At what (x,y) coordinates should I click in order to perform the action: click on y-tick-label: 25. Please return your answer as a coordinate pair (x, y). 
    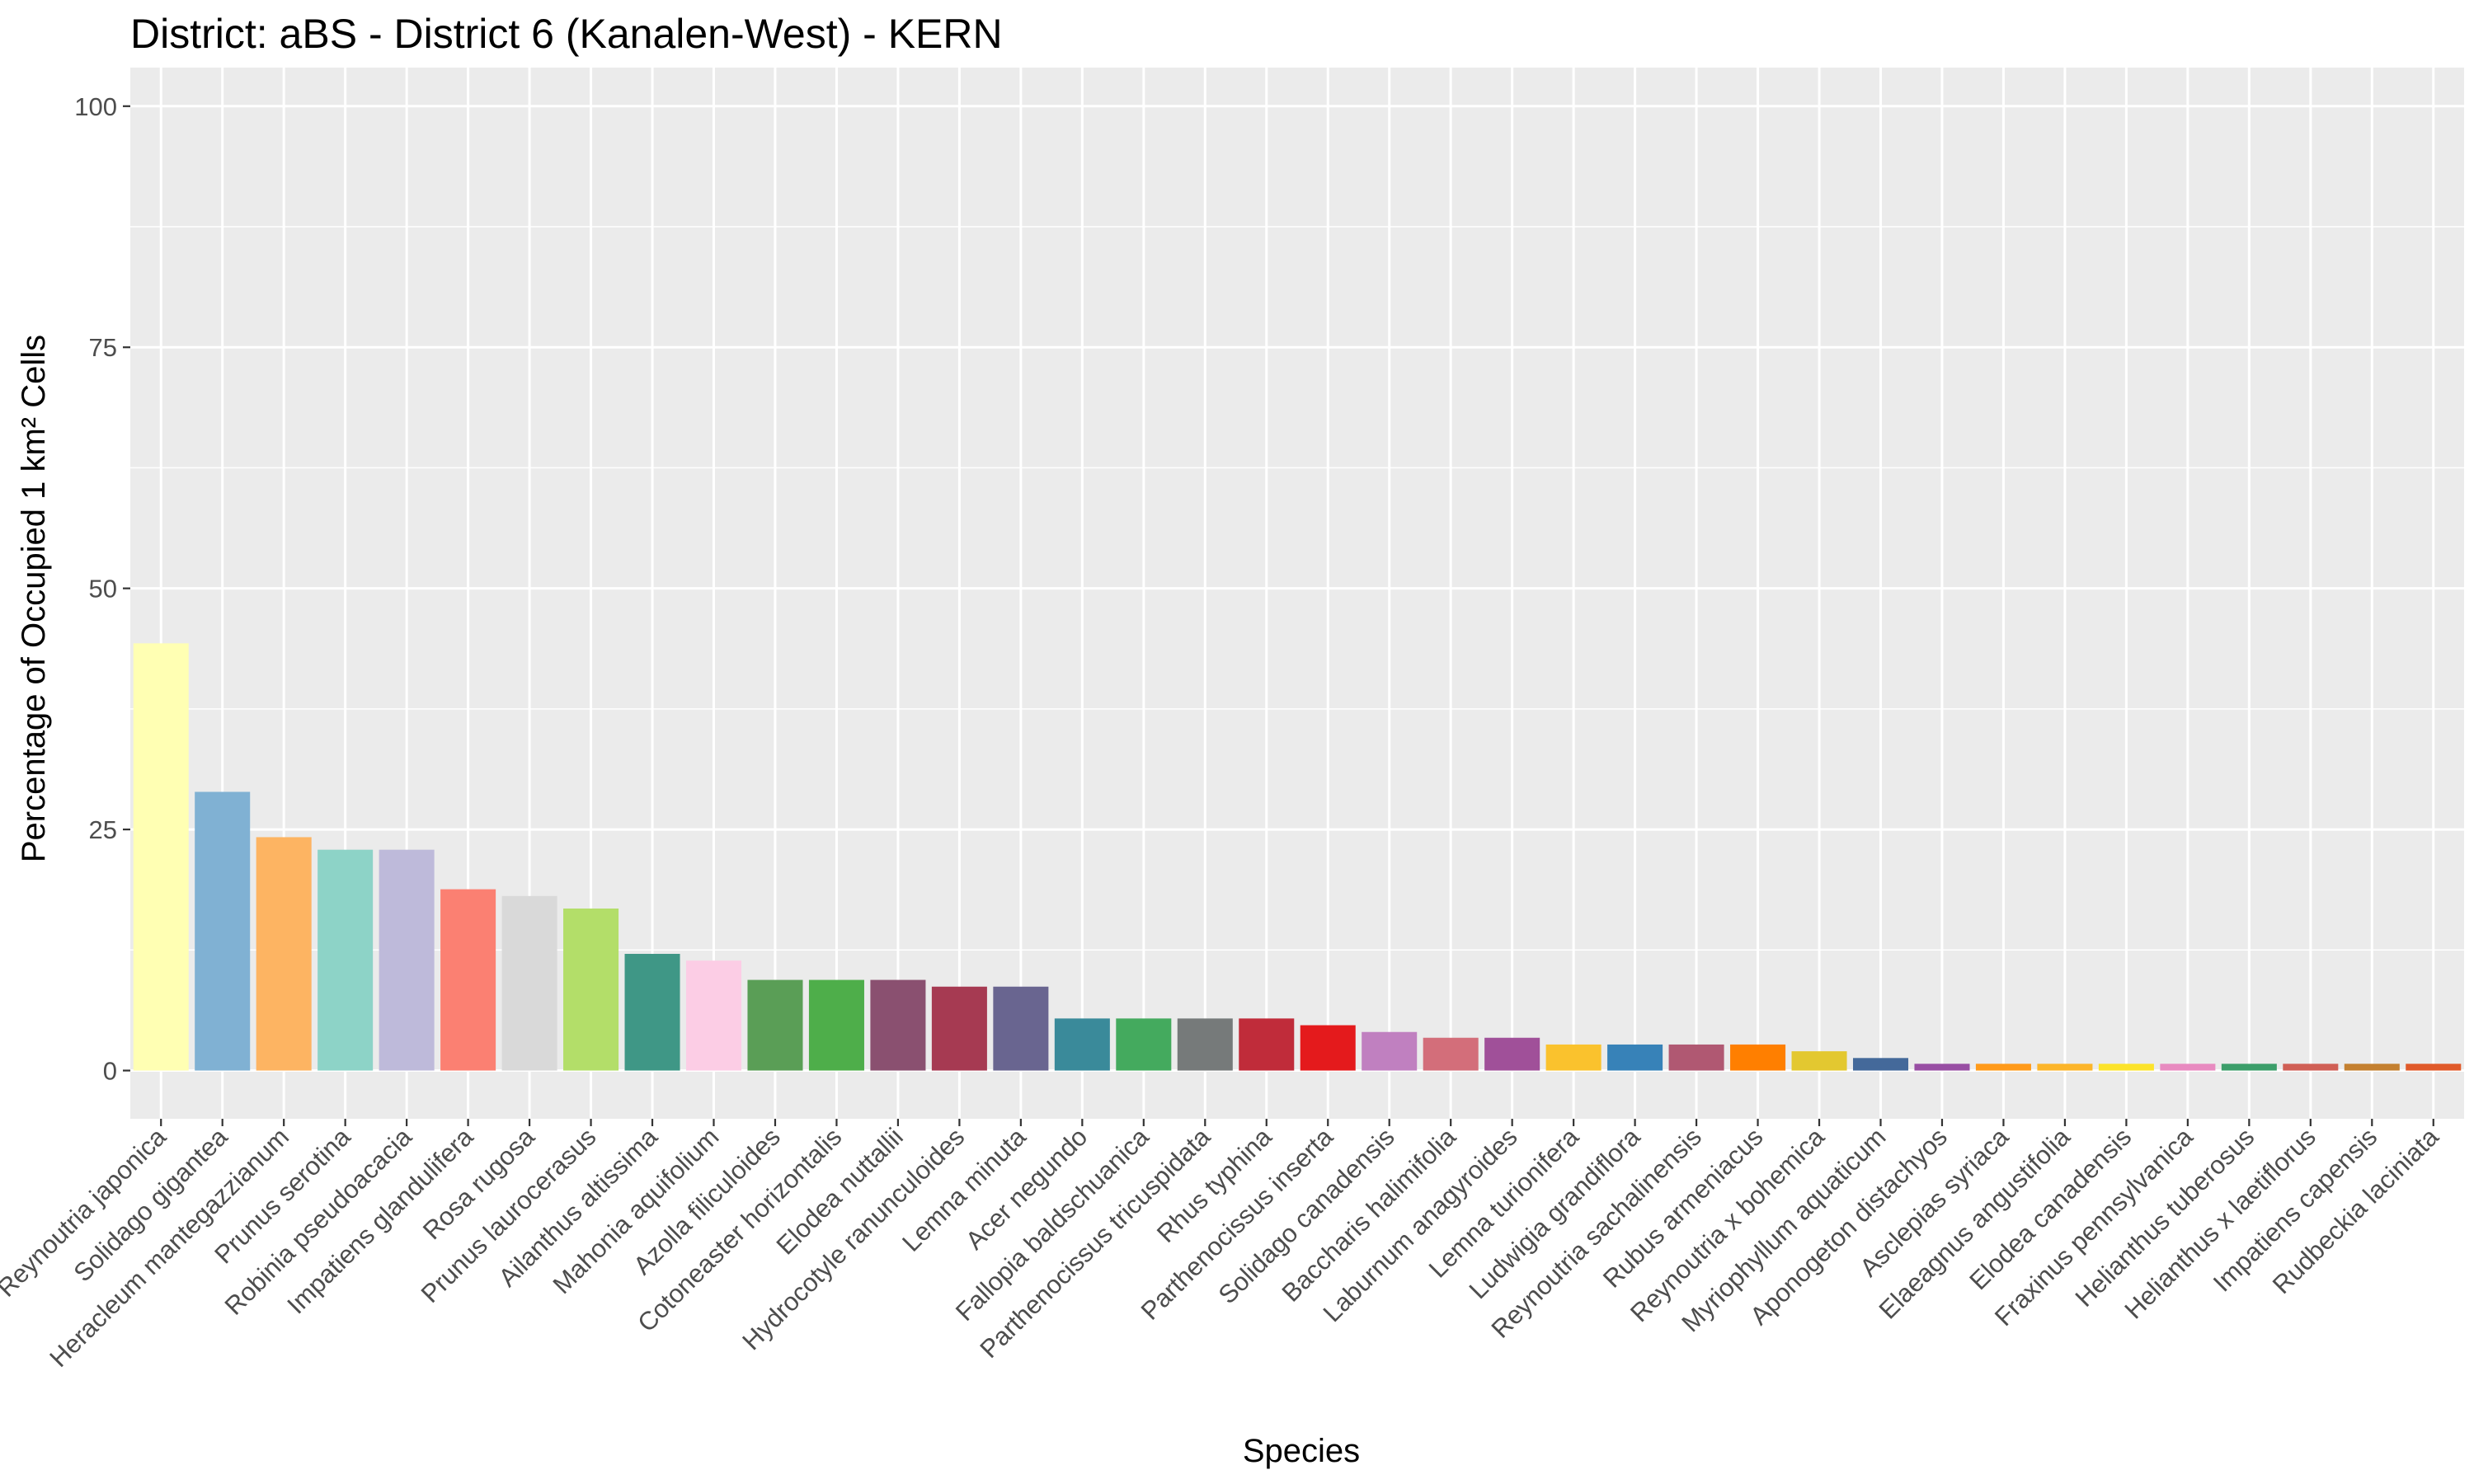
    Looking at the image, I should click on (103, 829).